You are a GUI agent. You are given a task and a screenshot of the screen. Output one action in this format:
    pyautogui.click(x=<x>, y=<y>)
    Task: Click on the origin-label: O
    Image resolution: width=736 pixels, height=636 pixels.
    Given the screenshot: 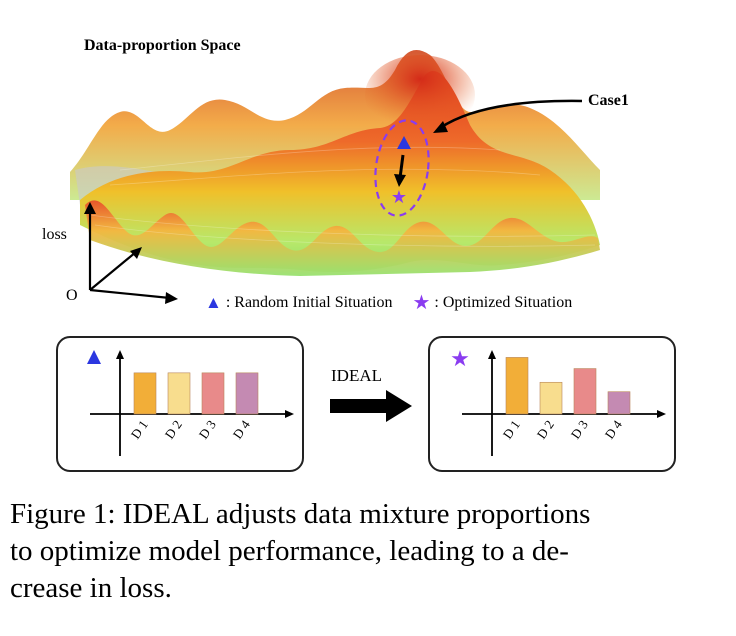 What is the action you would take?
    pyautogui.click(x=72, y=295)
    